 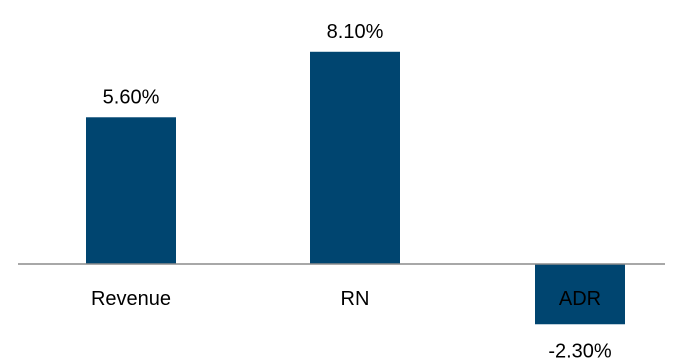 I want to click on data-label-adr: -2.30%, so click(x=580, y=351).